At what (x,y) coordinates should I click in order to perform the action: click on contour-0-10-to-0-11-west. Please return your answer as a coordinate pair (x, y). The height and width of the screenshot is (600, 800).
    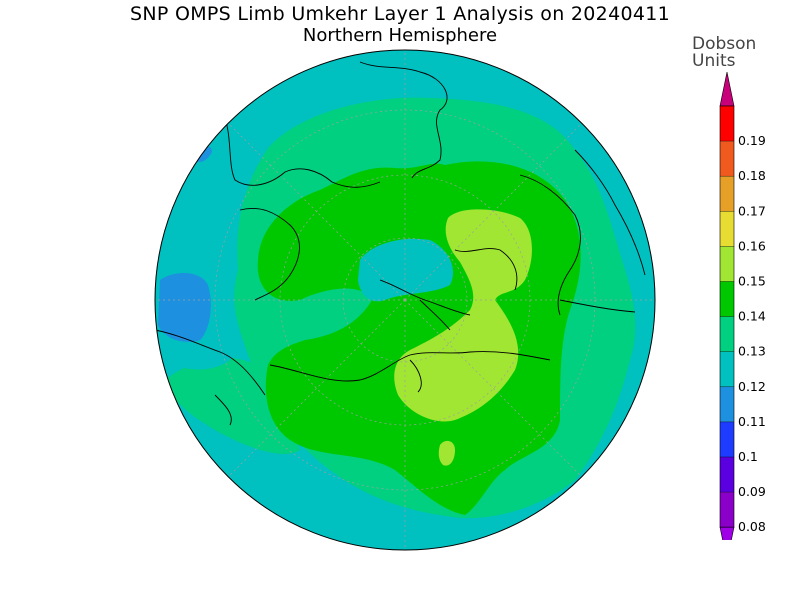
    Looking at the image, I should click on (184, 307).